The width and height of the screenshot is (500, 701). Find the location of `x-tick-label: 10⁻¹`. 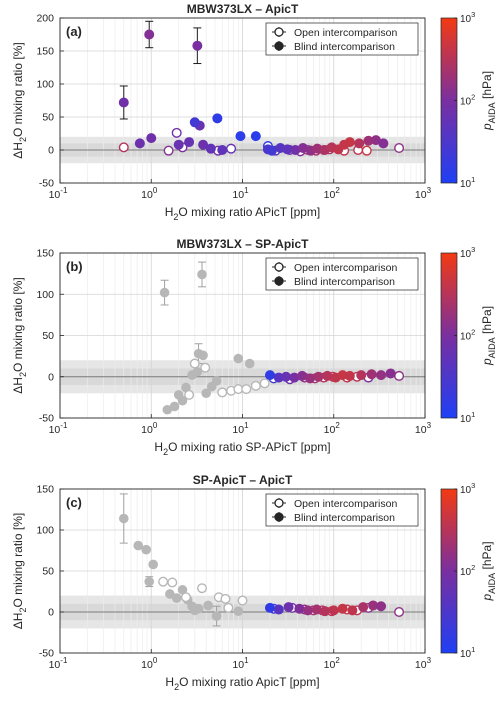

x-tick-label: 10⁻¹ is located at coordinates (58, 663).